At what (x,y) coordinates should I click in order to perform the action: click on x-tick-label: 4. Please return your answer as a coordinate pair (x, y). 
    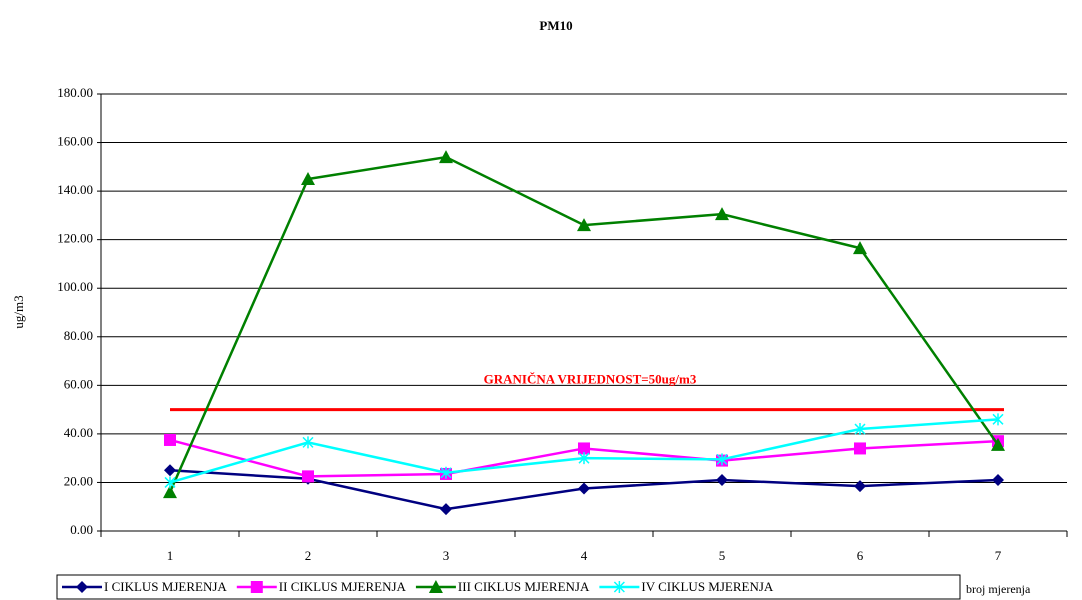
    Looking at the image, I should click on (584, 555).